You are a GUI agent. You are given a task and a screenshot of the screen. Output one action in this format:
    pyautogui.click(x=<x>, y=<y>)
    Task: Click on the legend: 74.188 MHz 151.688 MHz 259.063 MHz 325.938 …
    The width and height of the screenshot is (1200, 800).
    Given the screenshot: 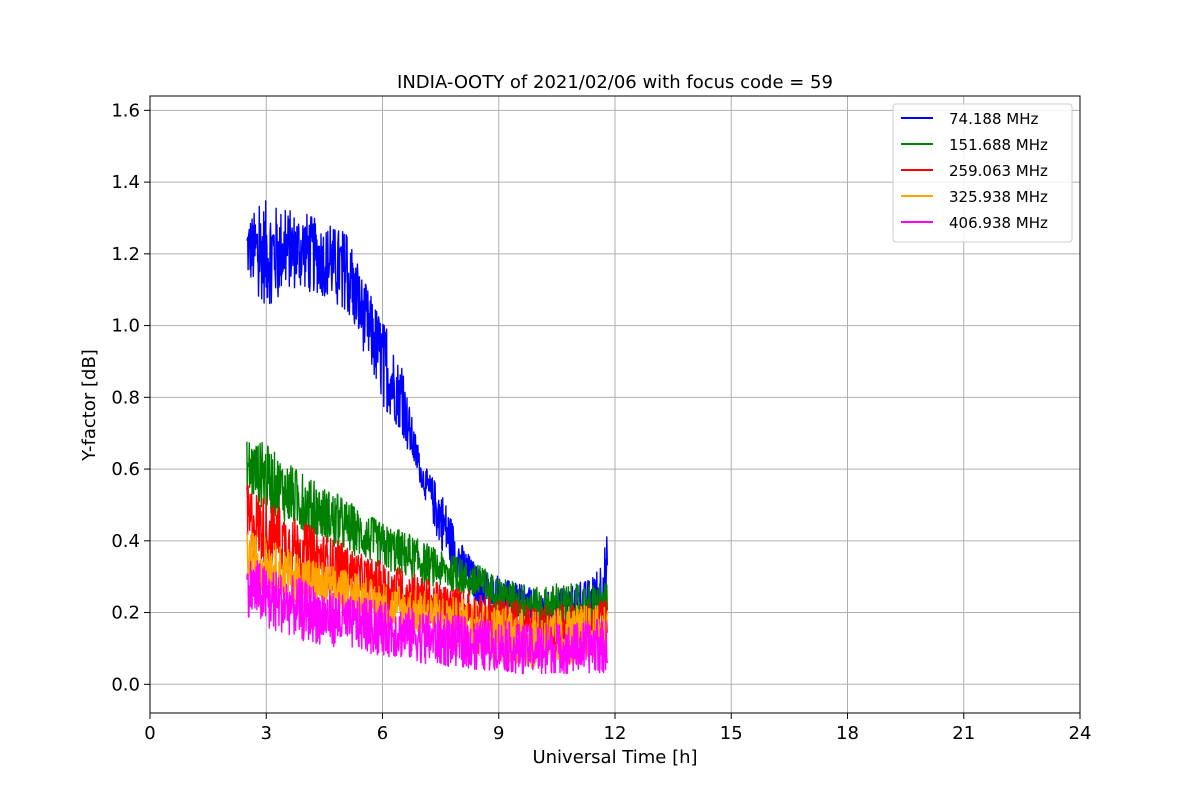 What is the action you would take?
    pyautogui.click(x=982, y=173)
    